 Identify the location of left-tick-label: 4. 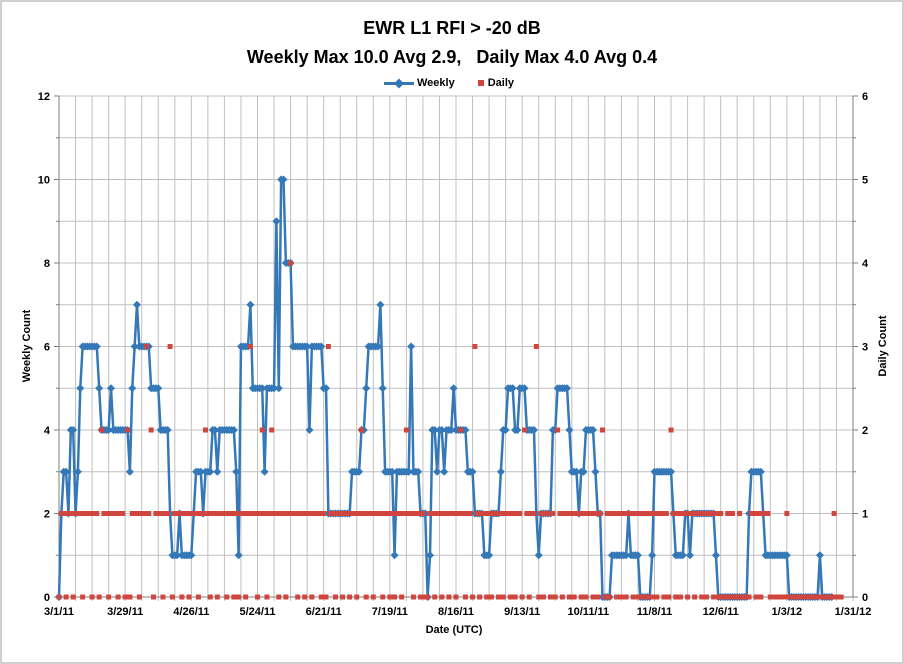
(47, 431).